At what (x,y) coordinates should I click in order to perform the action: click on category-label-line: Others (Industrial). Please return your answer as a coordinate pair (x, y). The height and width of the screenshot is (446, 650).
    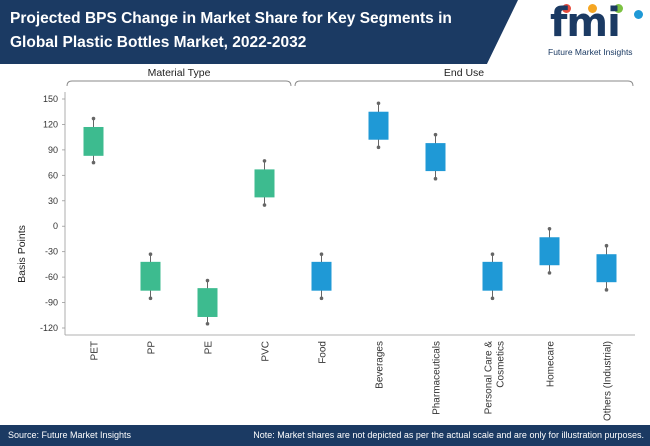
    Looking at the image, I should click on (608, 381).